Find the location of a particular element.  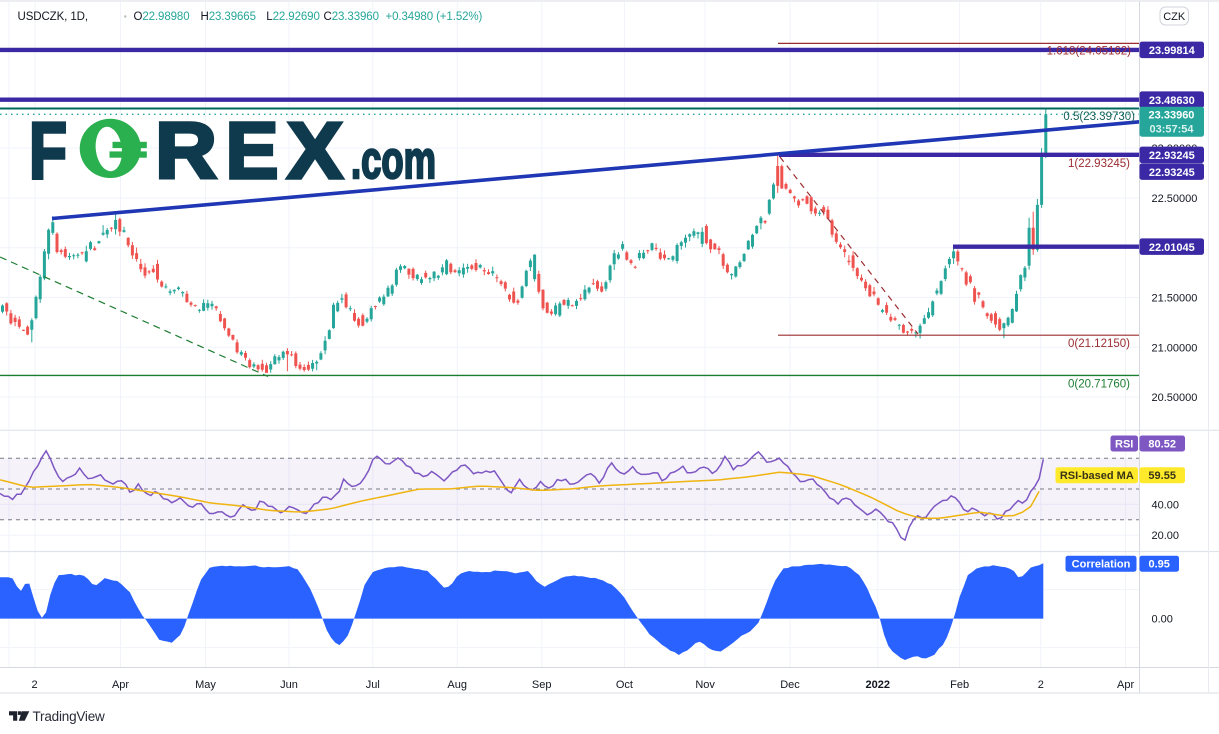

svg-text: 40.00 is located at coordinates (1166, 505).